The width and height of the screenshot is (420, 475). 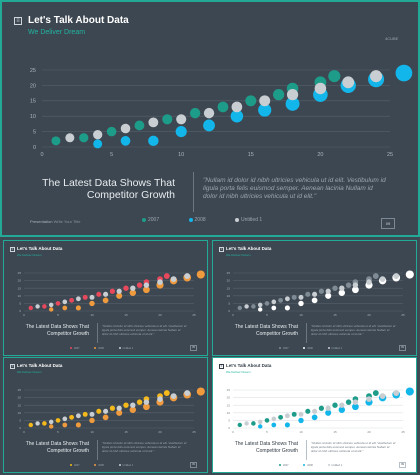 I want to click on x-tick-label: 5, so click(x=58, y=432).